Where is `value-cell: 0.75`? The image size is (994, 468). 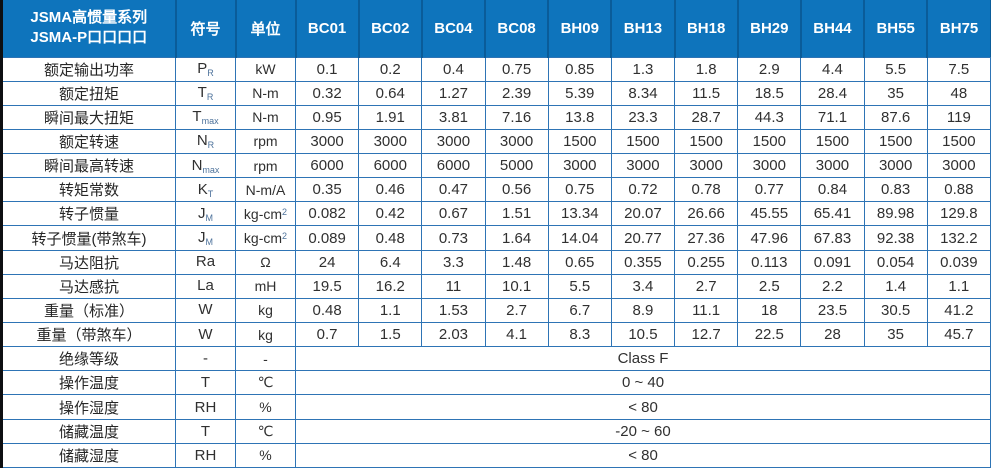 value-cell: 0.75 is located at coordinates (579, 190).